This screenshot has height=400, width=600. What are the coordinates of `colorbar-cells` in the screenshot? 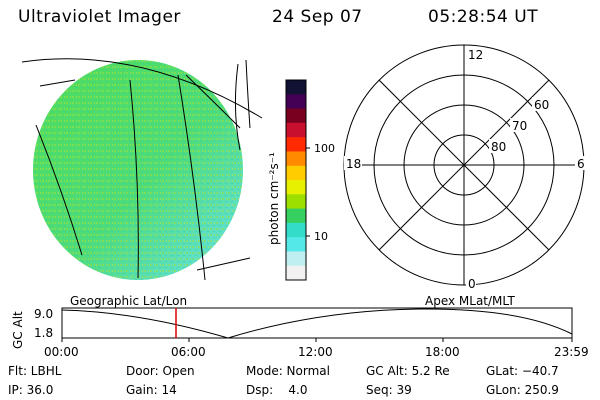 It's located at (296, 180).